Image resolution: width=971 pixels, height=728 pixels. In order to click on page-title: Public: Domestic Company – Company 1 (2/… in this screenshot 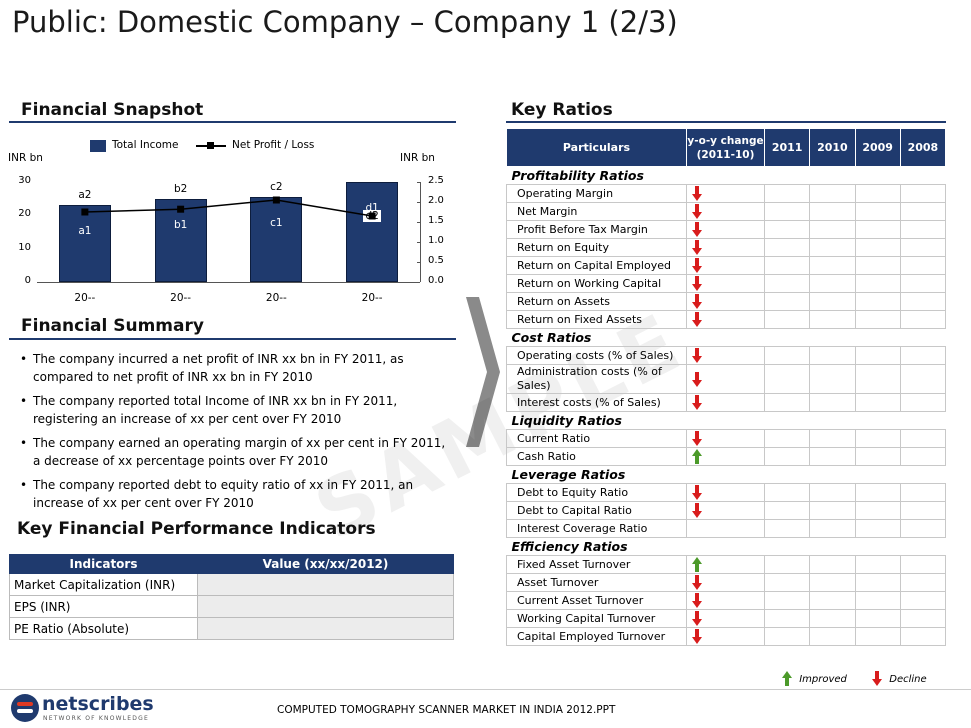, I will do `click(345, 22)`.